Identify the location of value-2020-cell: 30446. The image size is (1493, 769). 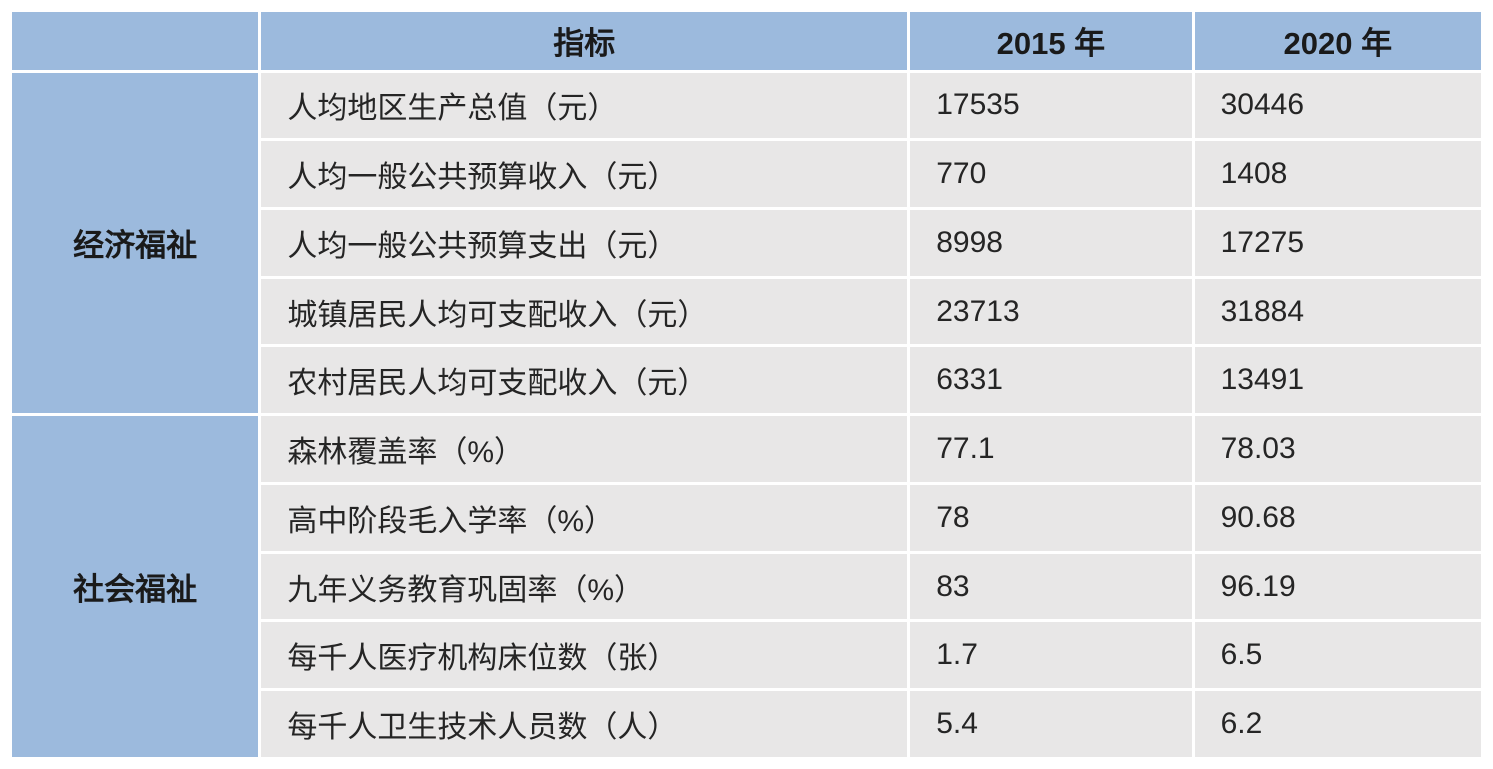
(1337, 105).